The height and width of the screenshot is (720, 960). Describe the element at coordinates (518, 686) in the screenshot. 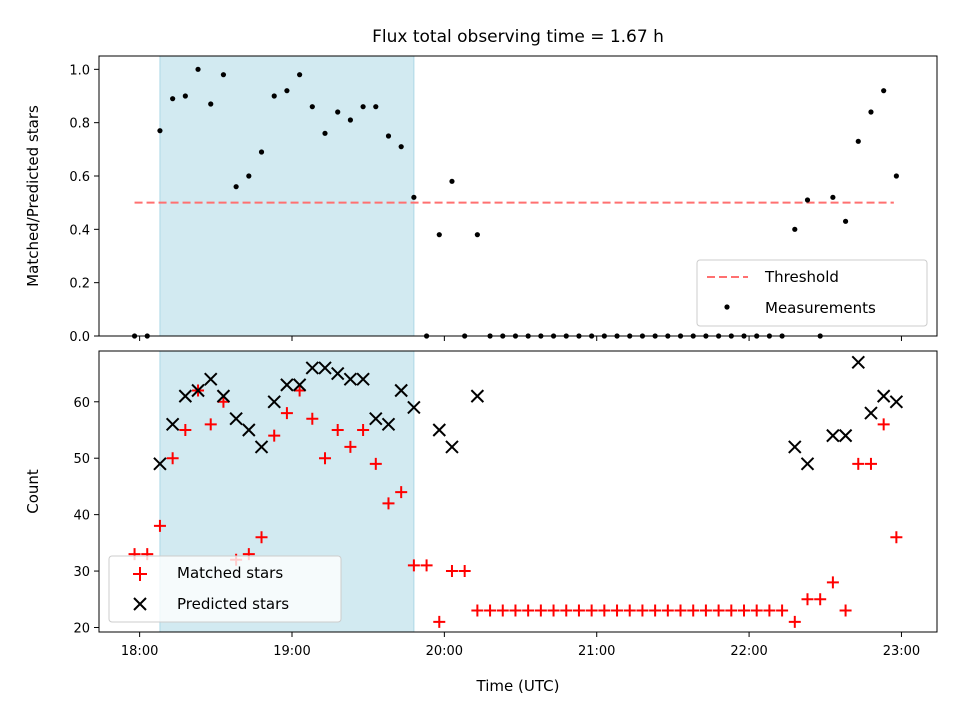

I see `x-axis-label: Time (UTC)` at that location.